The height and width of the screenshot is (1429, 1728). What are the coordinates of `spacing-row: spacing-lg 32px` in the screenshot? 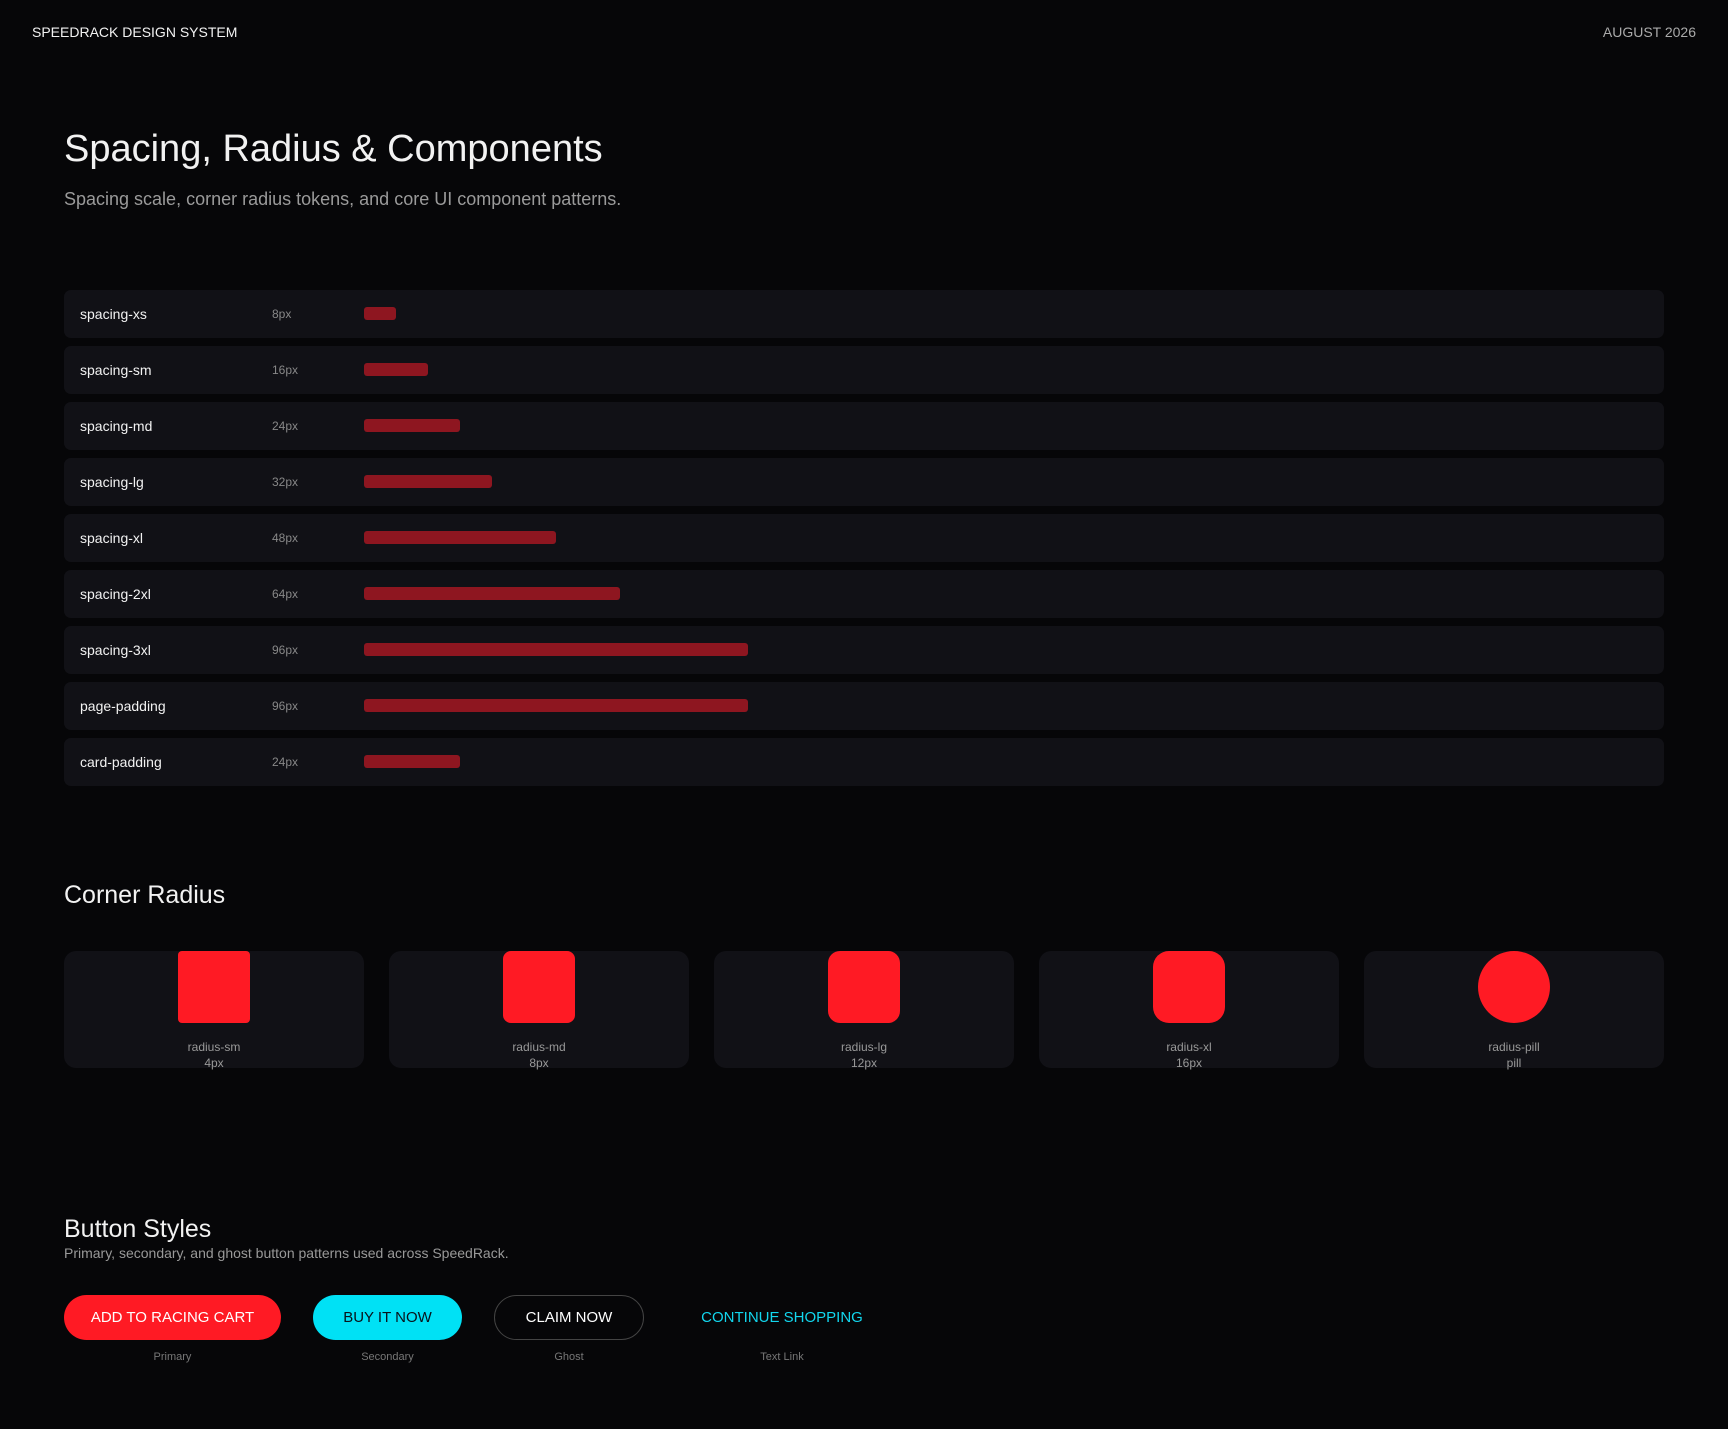 It's located at (864, 482).